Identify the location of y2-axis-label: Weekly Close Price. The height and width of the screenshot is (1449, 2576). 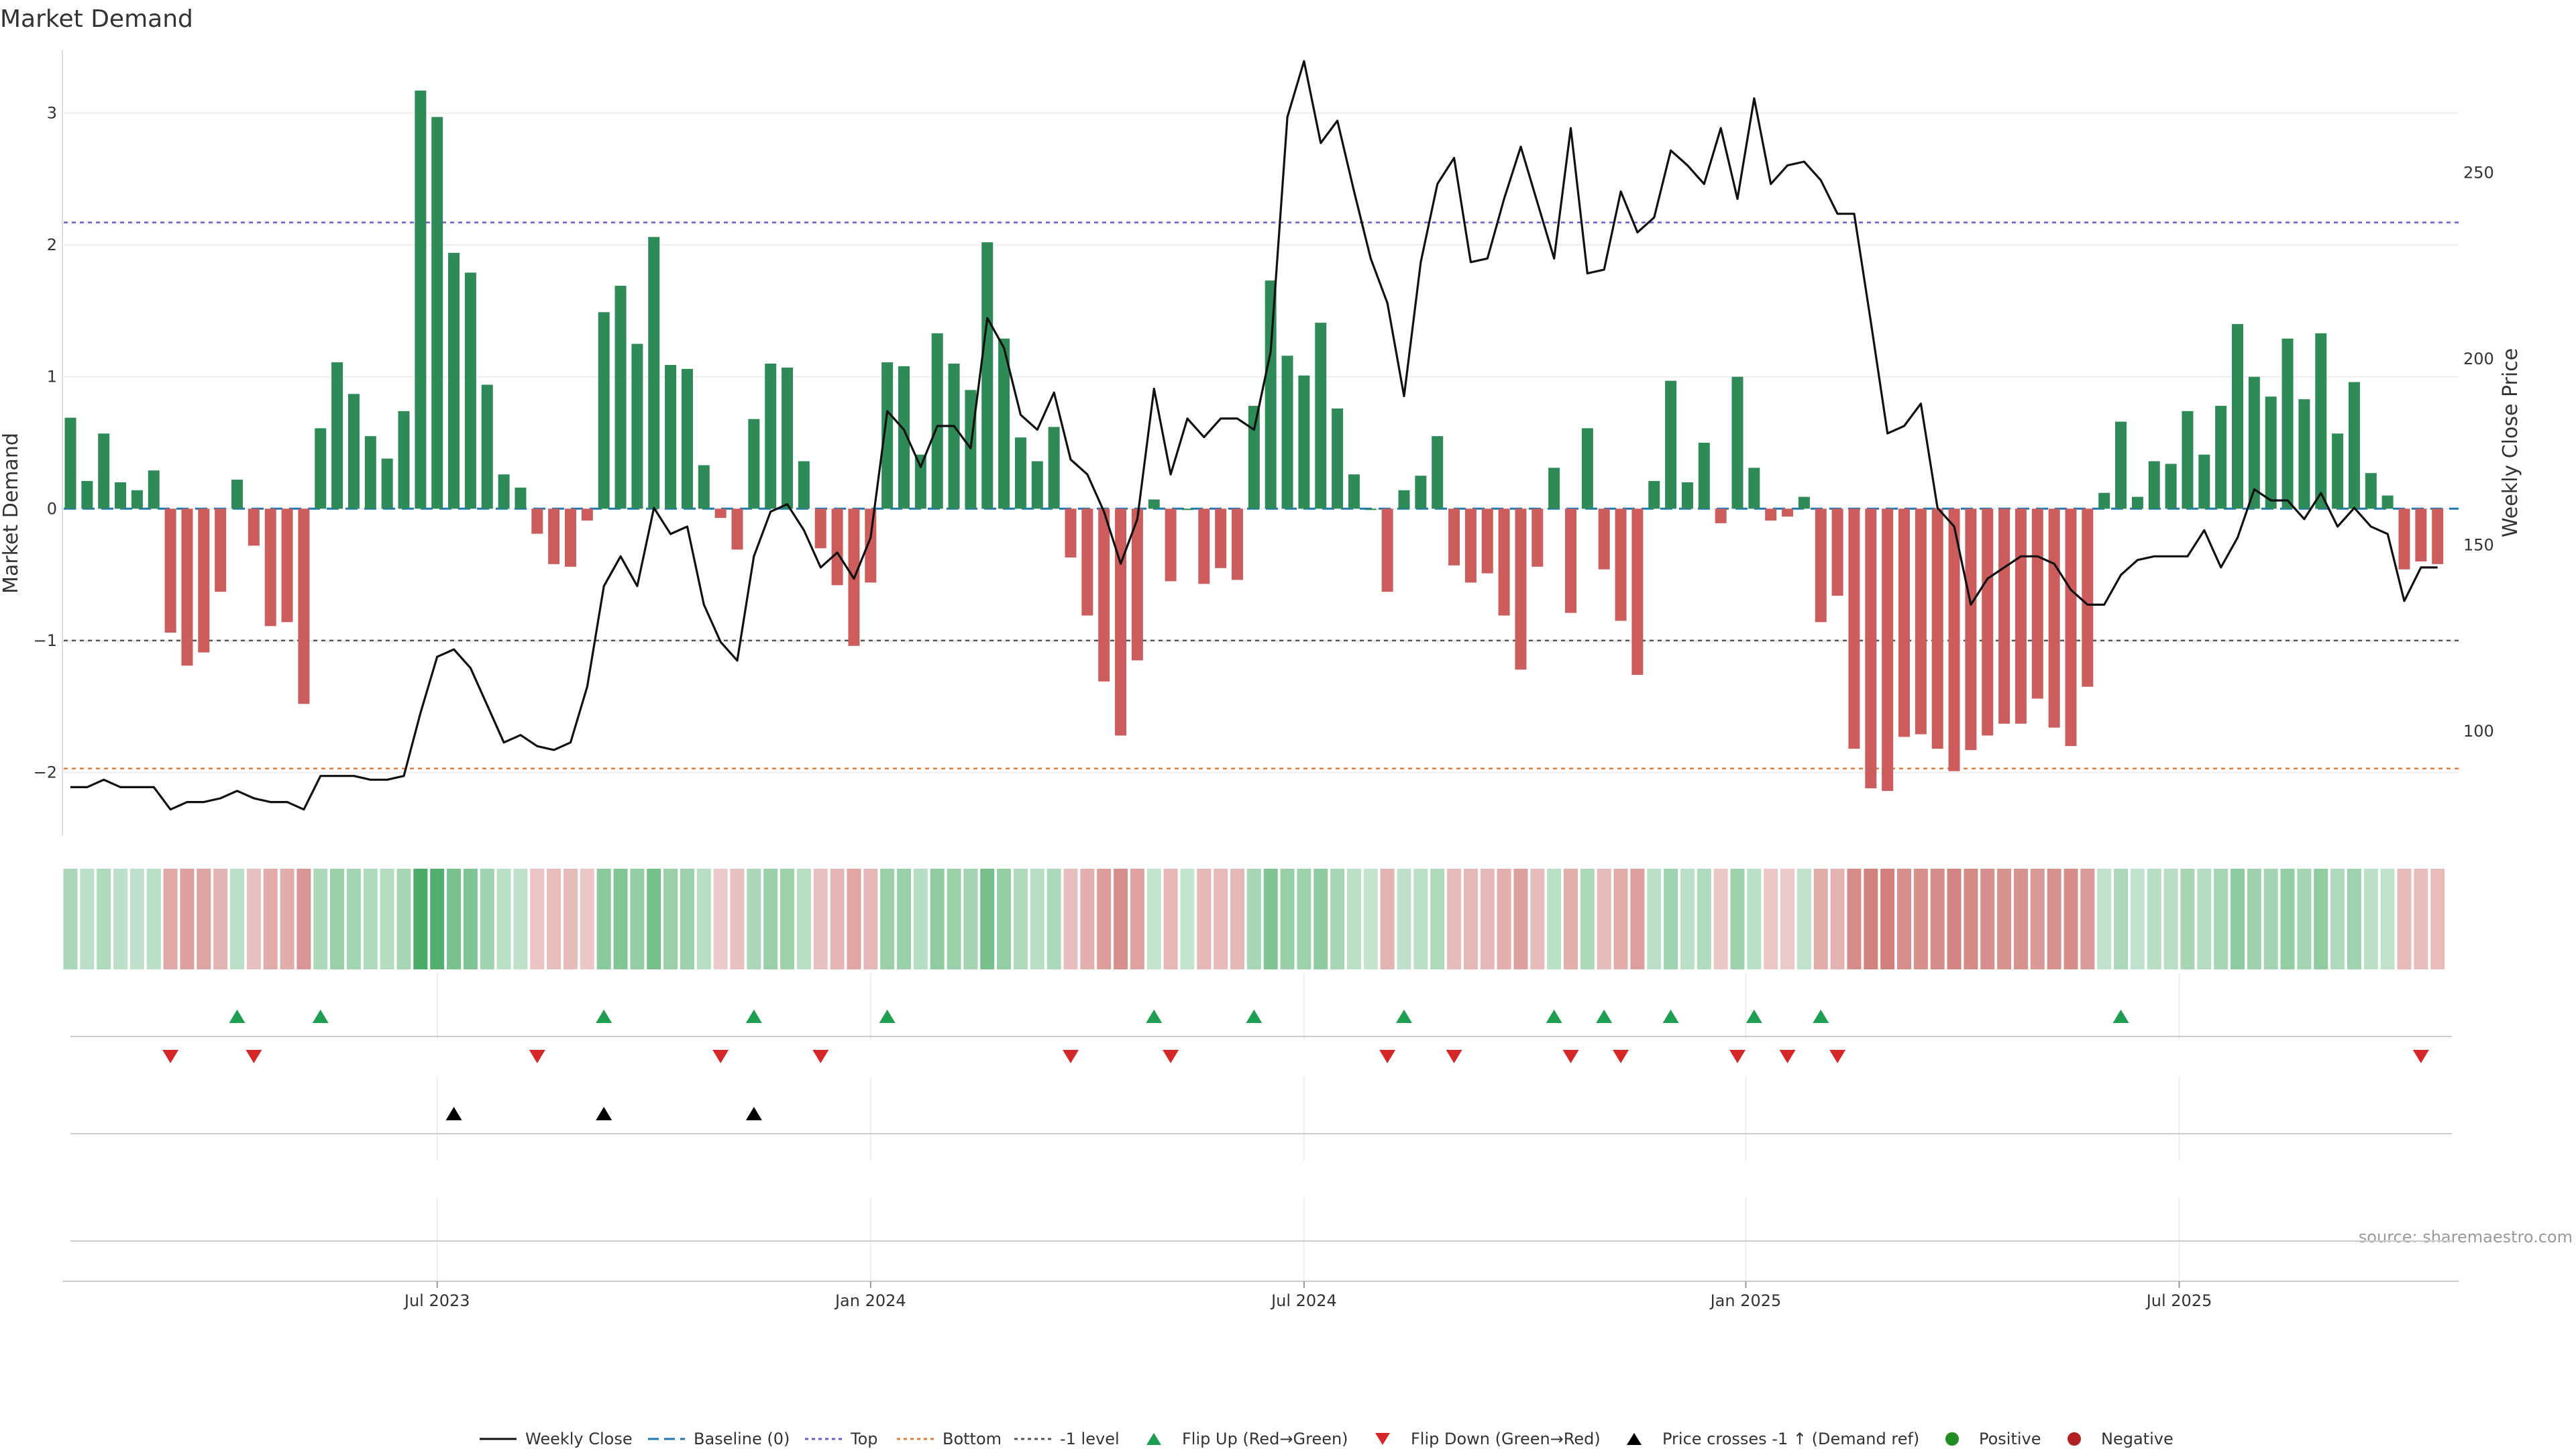
(2510, 442).